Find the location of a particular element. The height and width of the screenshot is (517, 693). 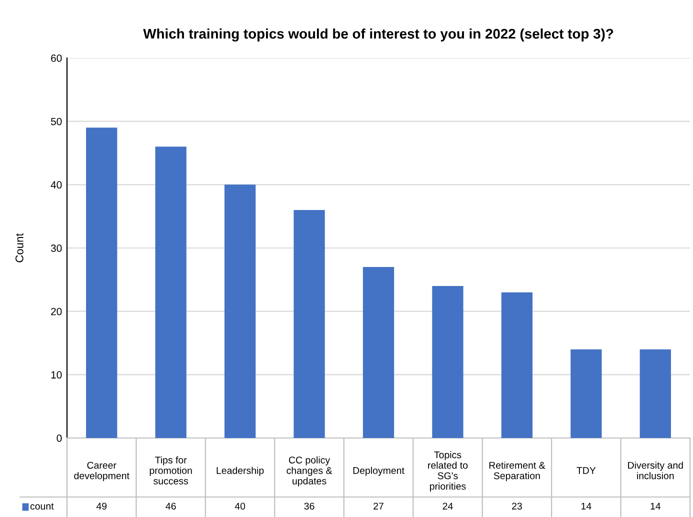

y-tick-label: 40 is located at coordinates (56, 185).